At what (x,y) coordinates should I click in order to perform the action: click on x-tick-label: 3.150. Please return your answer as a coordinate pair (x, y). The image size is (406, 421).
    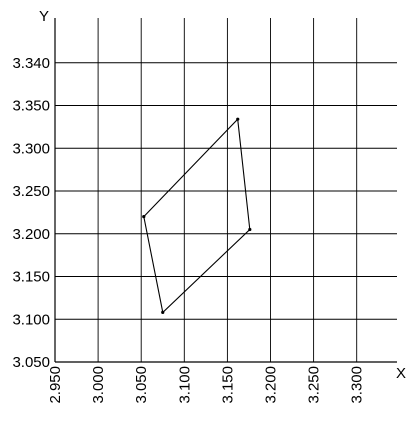
    Looking at the image, I should click on (227, 385).